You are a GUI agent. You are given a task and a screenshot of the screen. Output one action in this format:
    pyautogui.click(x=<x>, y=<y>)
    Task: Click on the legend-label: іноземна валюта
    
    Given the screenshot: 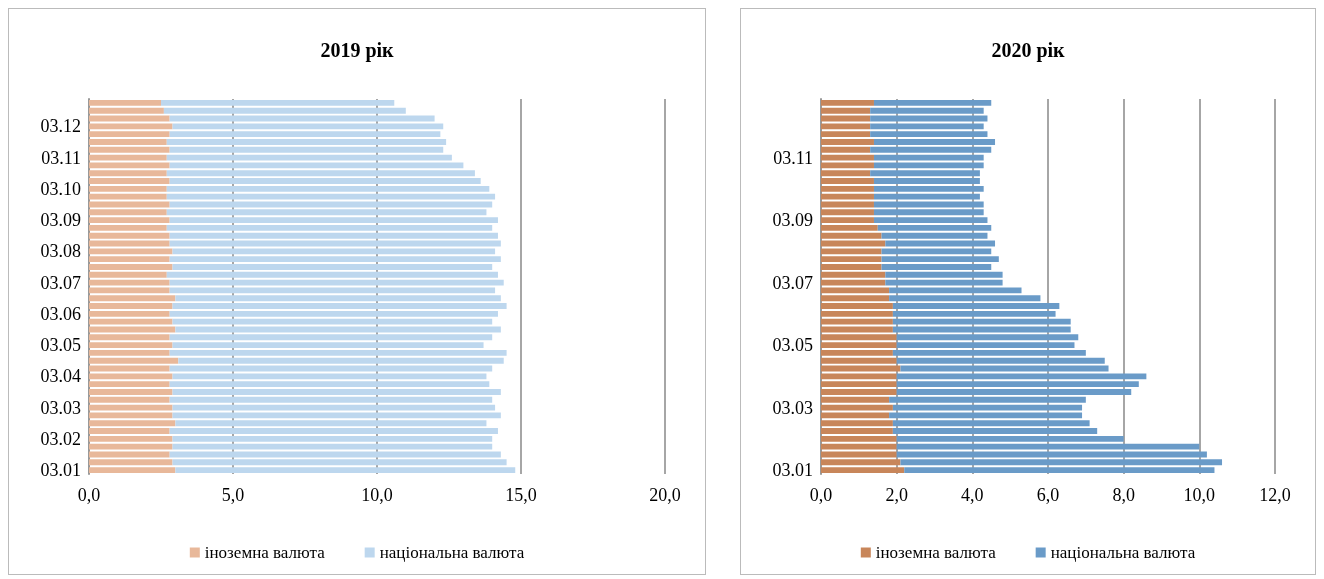 What is the action you would take?
    pyautogui.click(x=265, y=552)
    